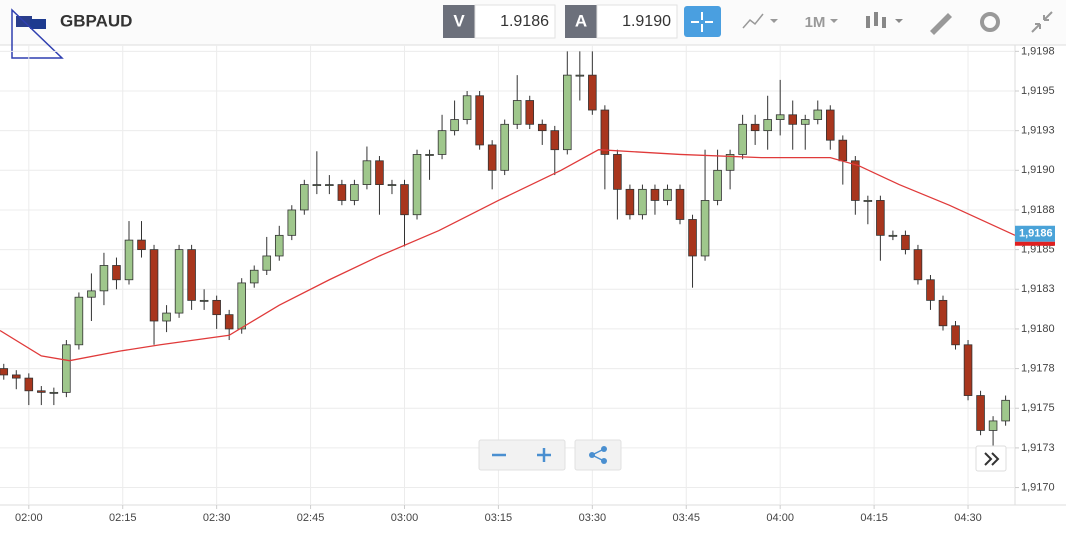 This screenshot has height=540, width=1066. Describe the element at coordinates (834, 21) in the screenshot. I see `timeframe-arrow` at that location.